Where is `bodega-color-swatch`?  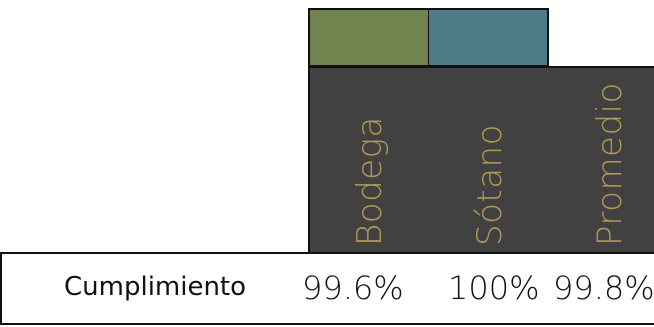
bodega-color-swatch is located at coordinates (369, 37).